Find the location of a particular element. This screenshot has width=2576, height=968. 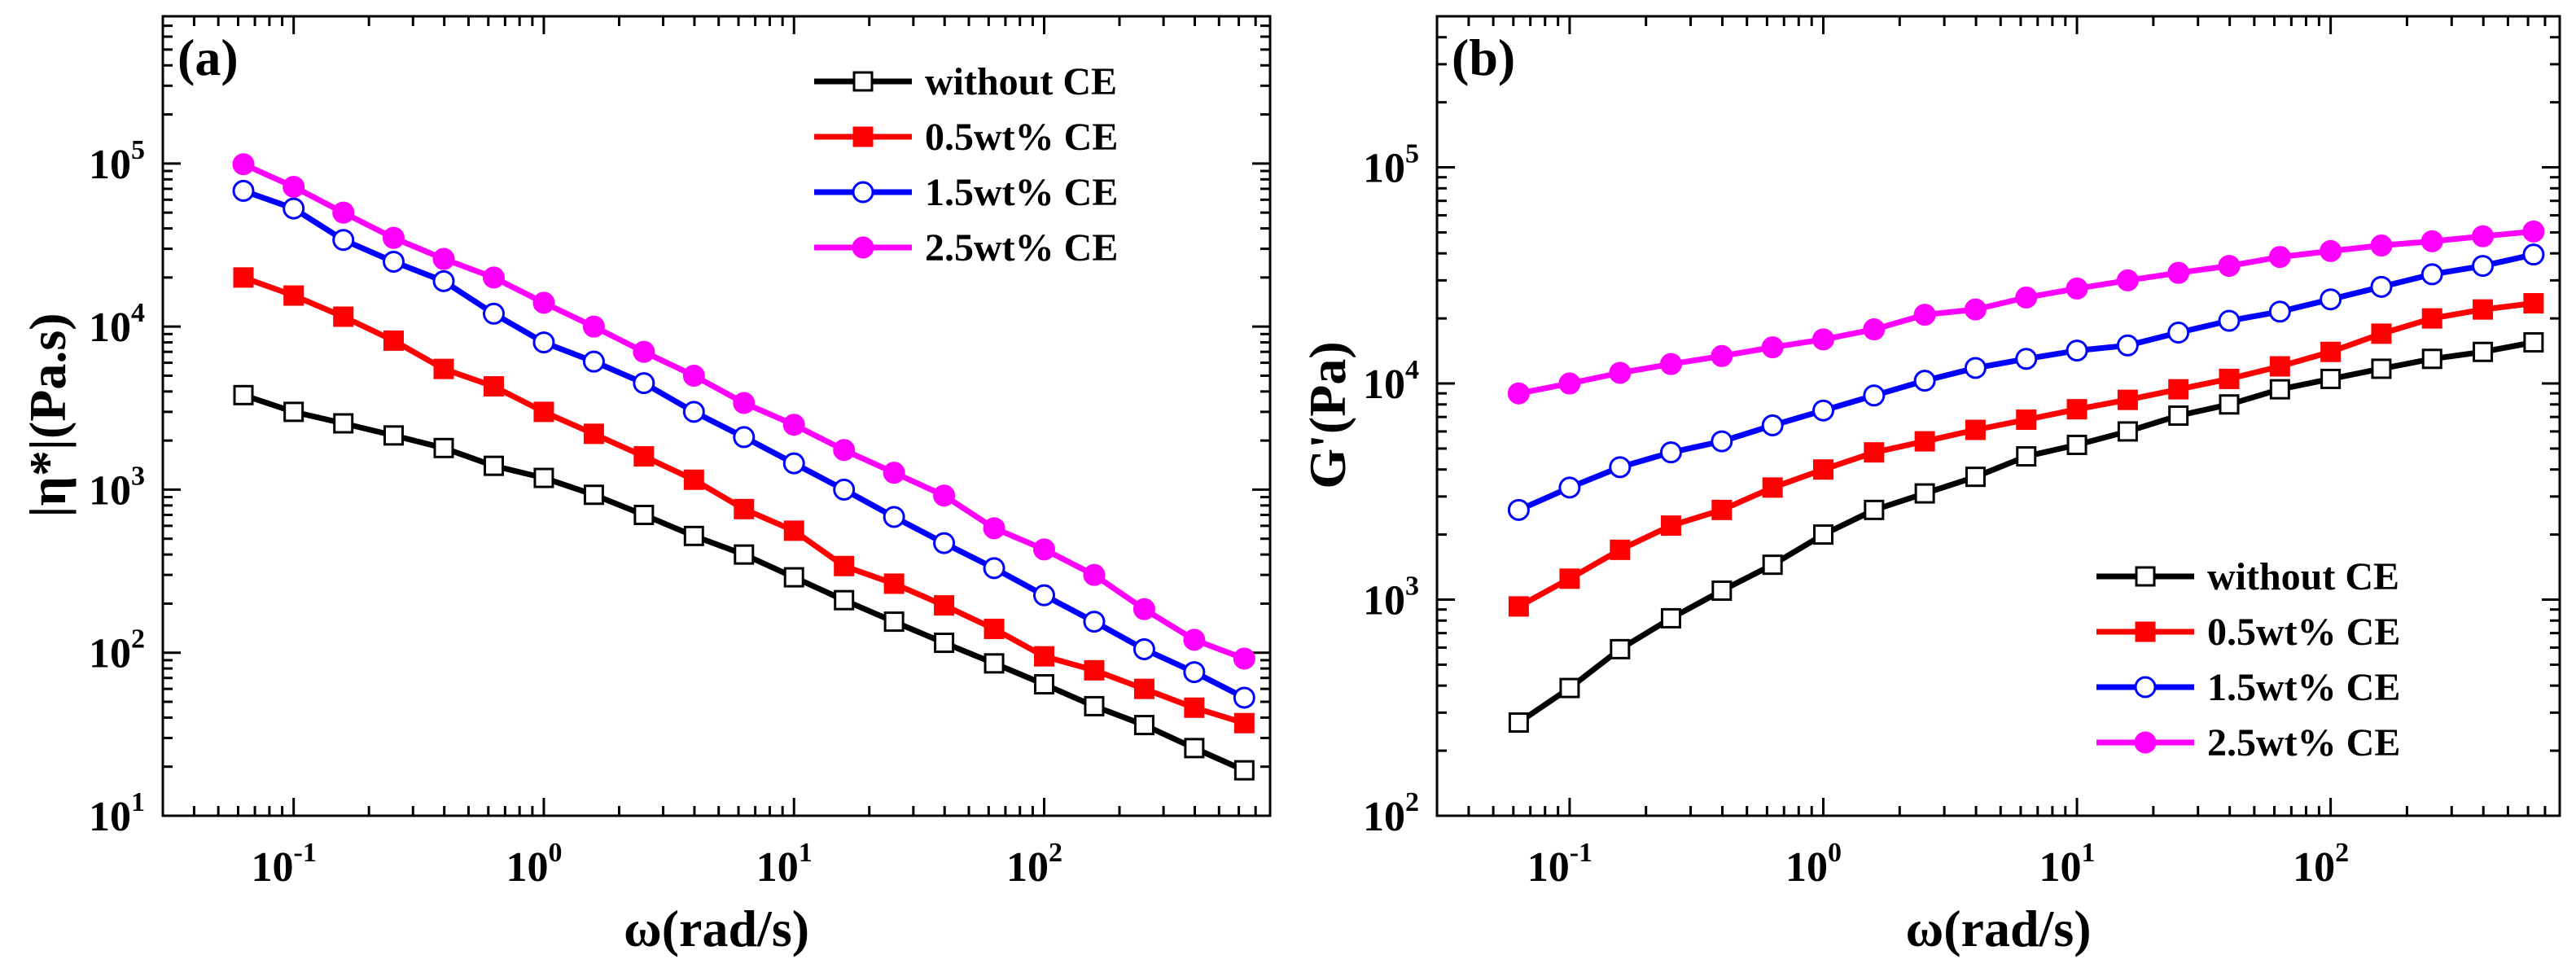

panel-b-legend-label: without CE is located at coordinates (2303, 576).